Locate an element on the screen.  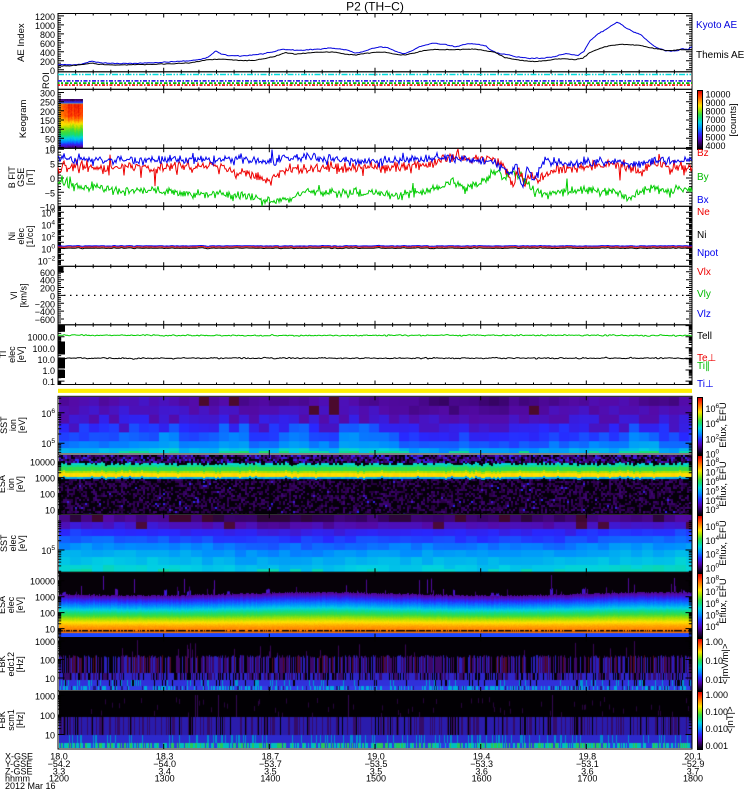
svg-text: [counts] is located at coordinates (733, 119).